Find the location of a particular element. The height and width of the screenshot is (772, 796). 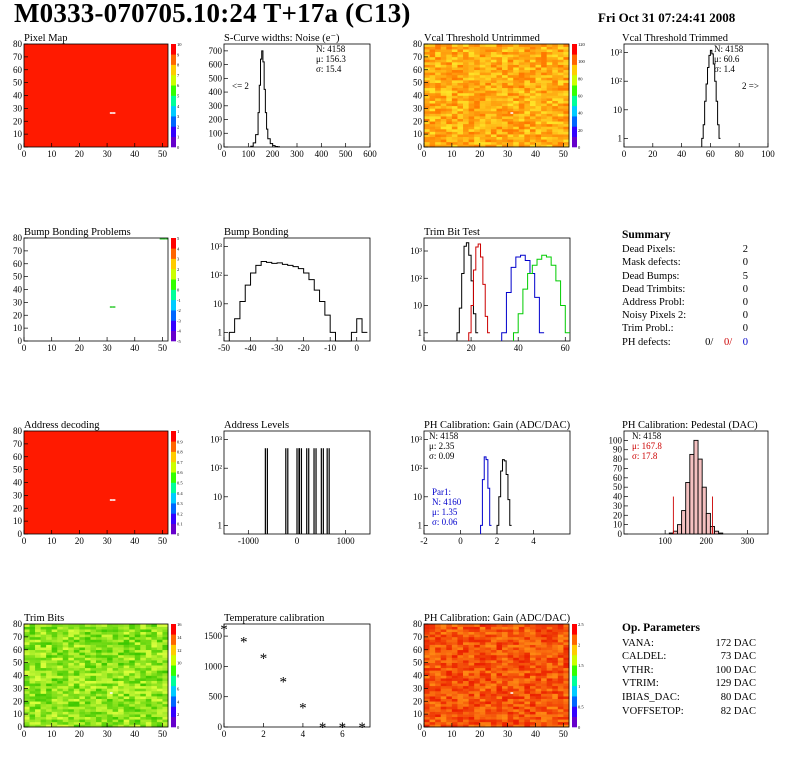

chart-title: Address decoding is located at coordinates (62, 425).